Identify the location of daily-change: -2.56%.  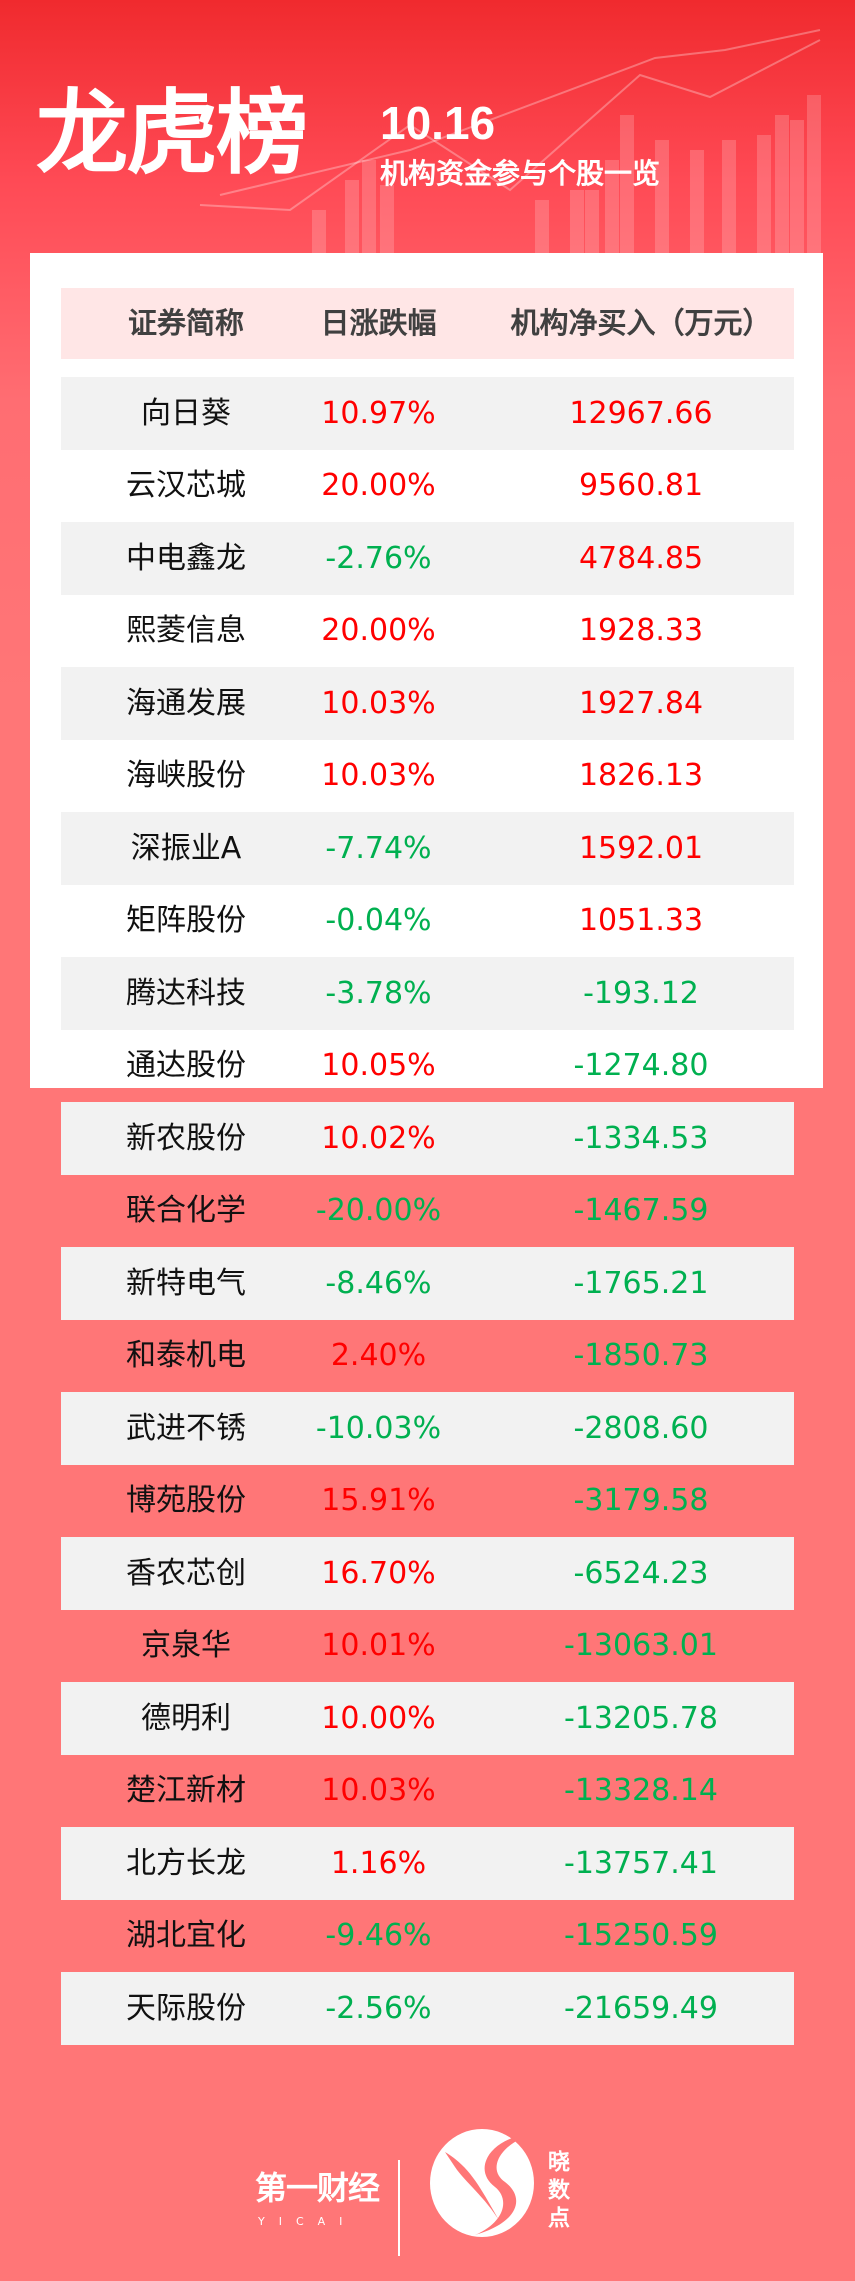
(378, 2008).